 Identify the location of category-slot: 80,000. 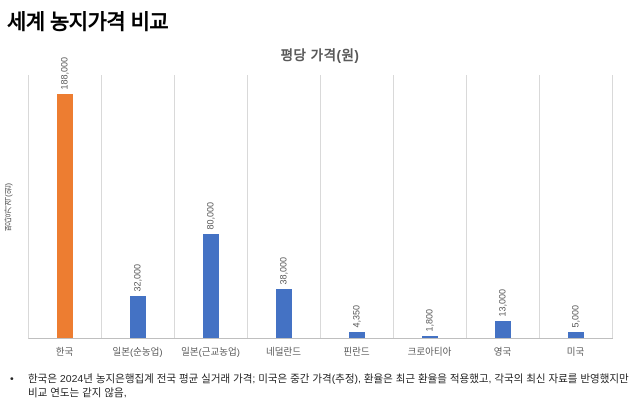
(211, 206).